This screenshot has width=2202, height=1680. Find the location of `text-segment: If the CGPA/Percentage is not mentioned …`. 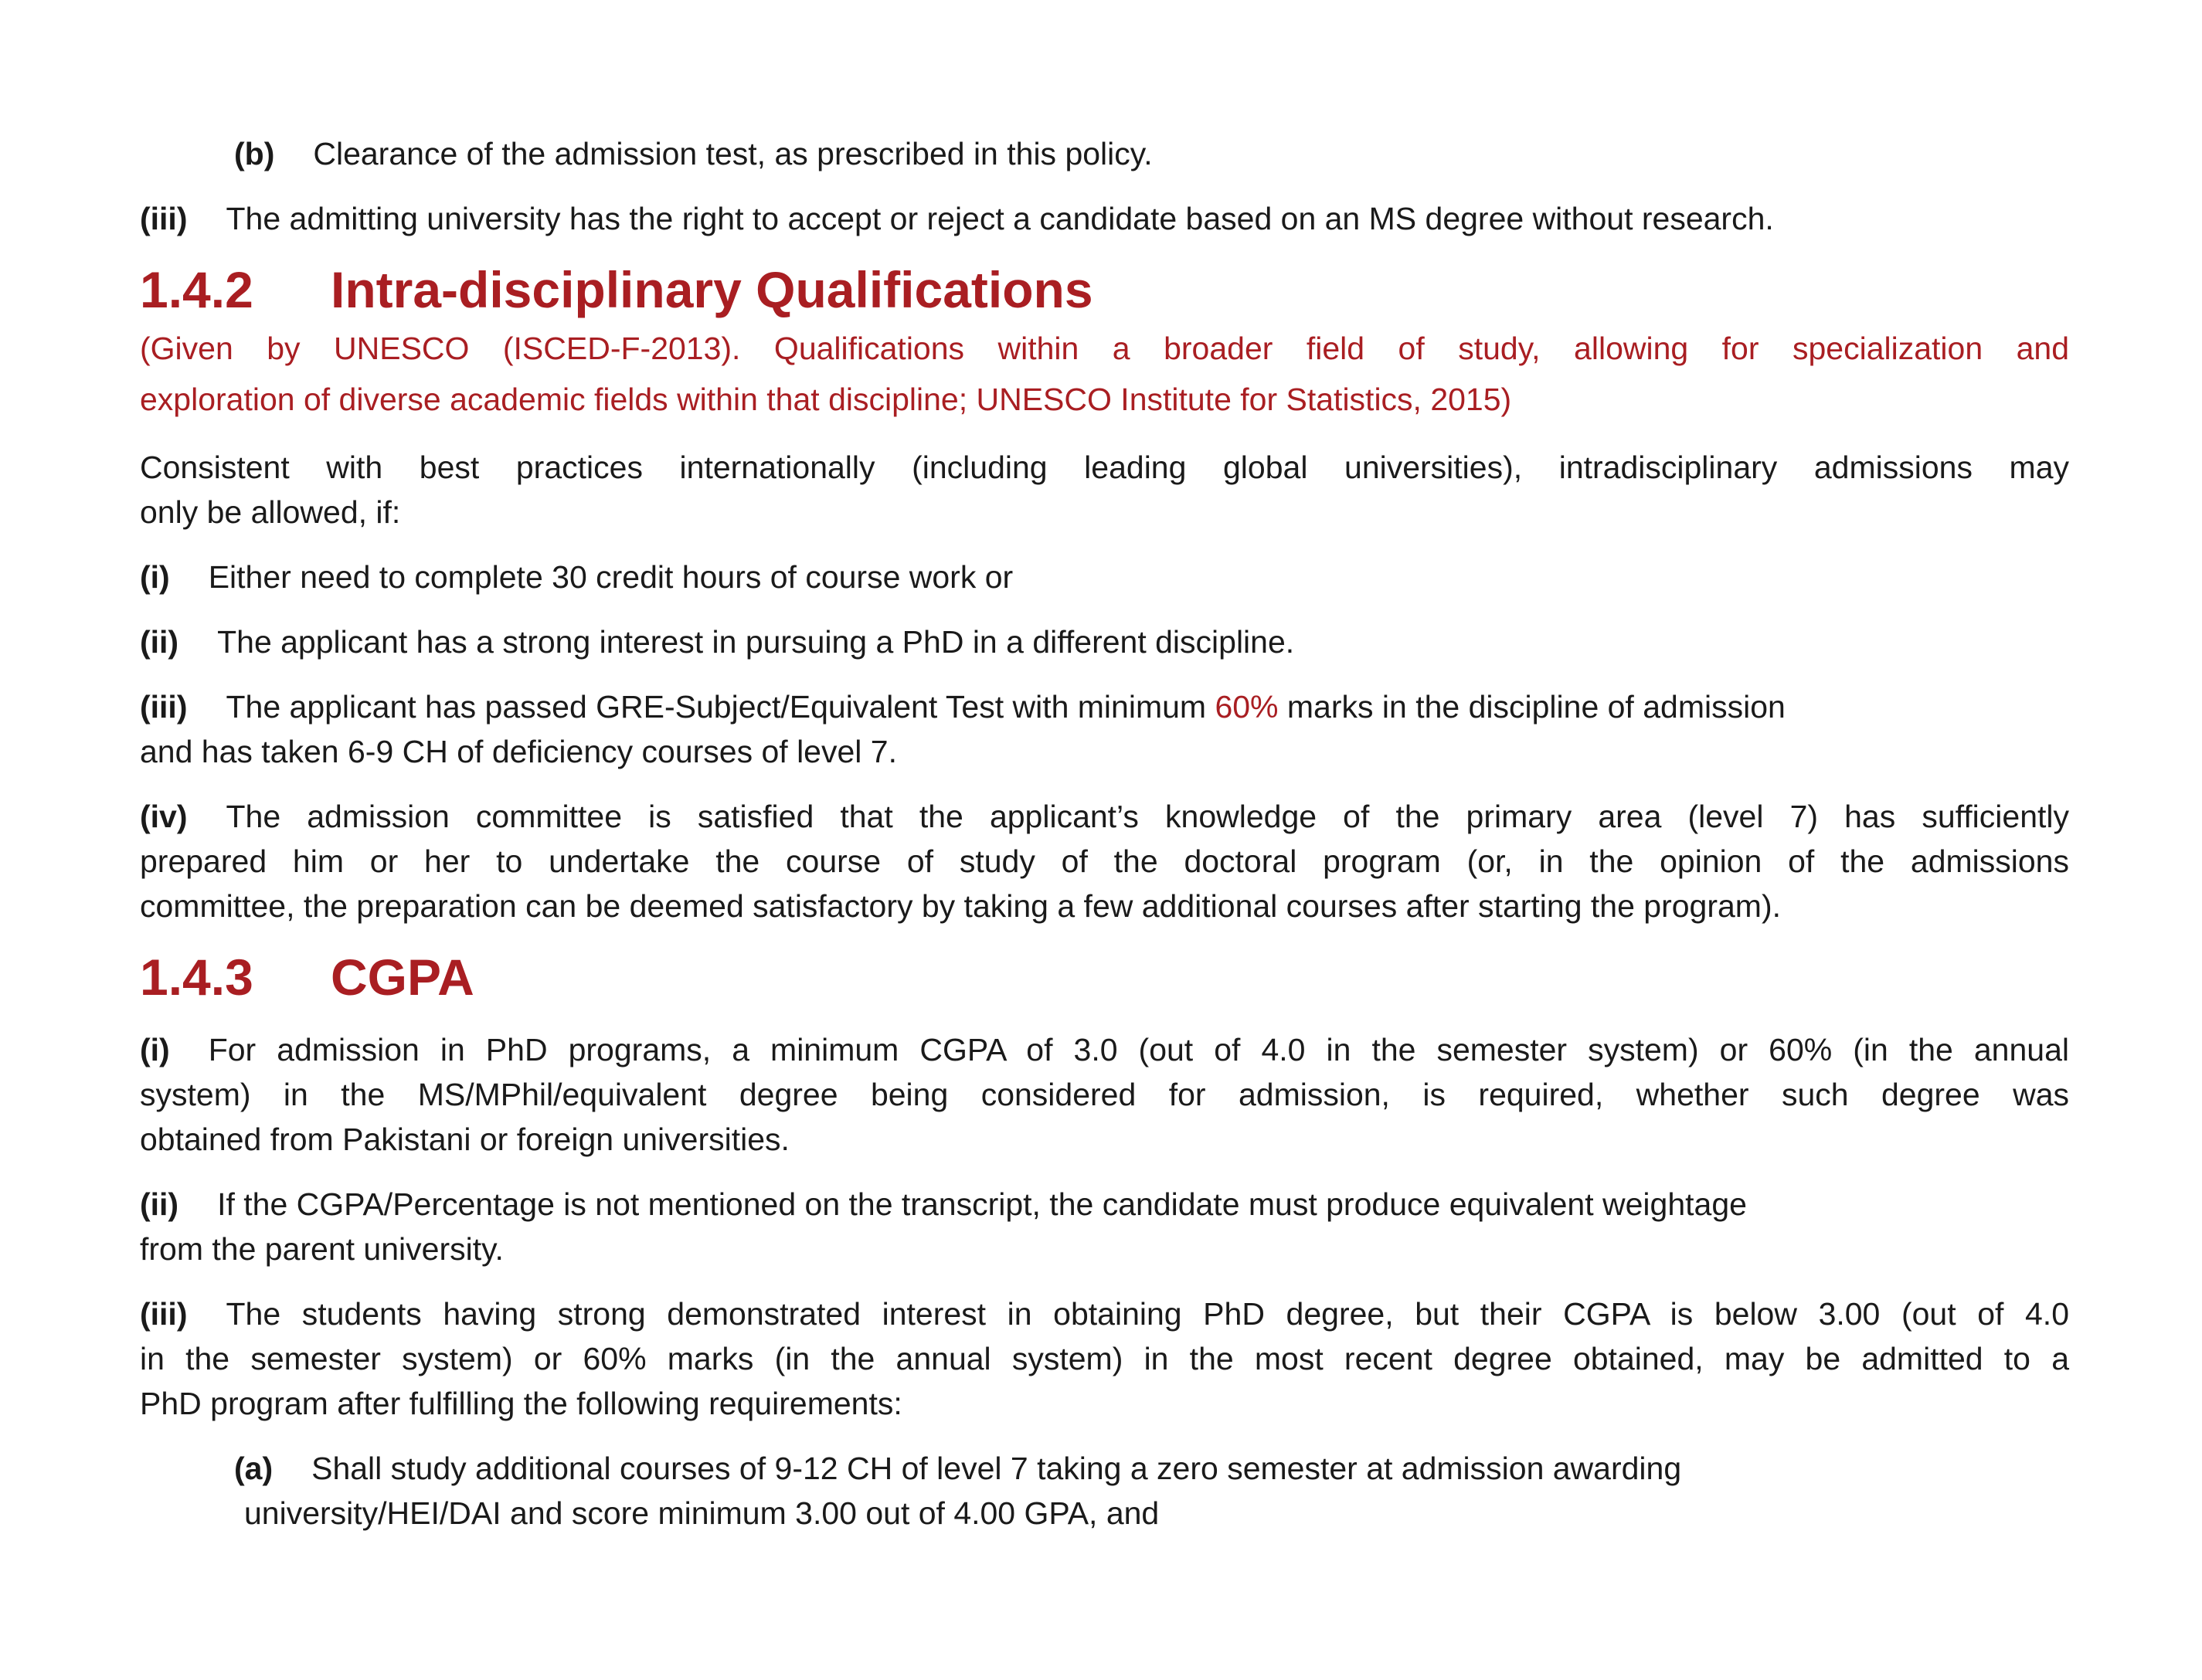

text-segment: If the CGPA/Percentage is not mentioned … is located at coordinates (982, 1204).